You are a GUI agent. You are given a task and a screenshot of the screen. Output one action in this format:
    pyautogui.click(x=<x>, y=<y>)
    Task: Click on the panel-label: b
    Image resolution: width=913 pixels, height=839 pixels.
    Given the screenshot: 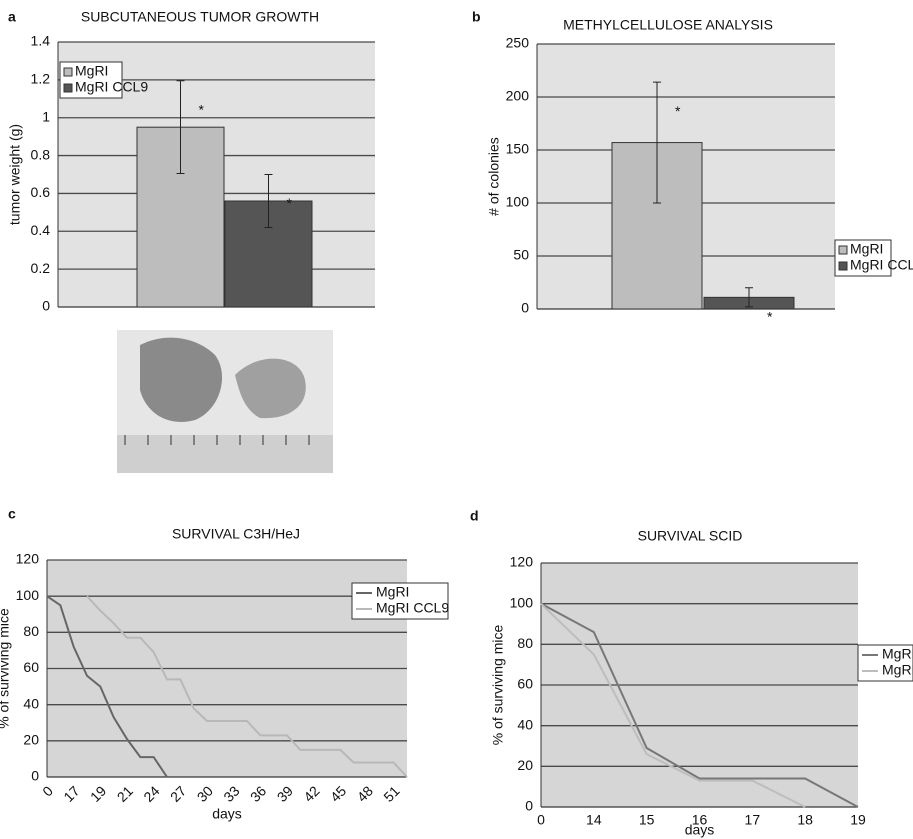 What is the action you would take?
    pyautogui.click(x=476, y=17)
    